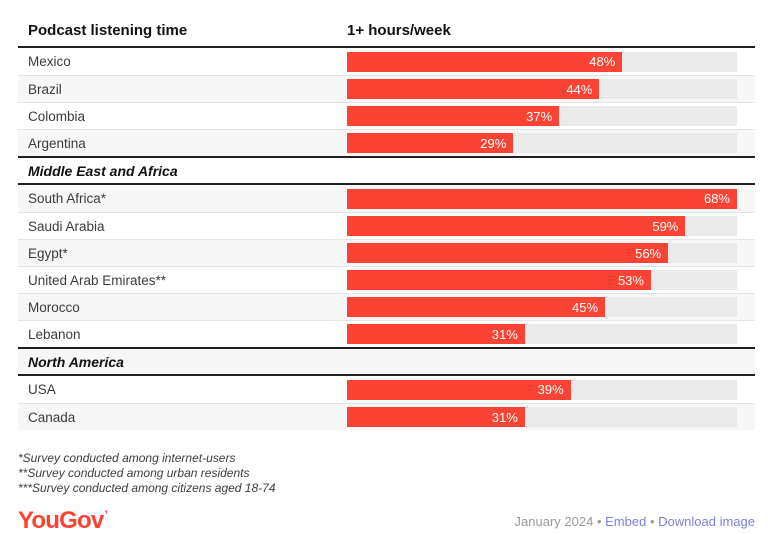  What do you see at coordinates (57, 143) in the screenshot?
I see `country-label: Argentina` at bounding box center [57, 143].